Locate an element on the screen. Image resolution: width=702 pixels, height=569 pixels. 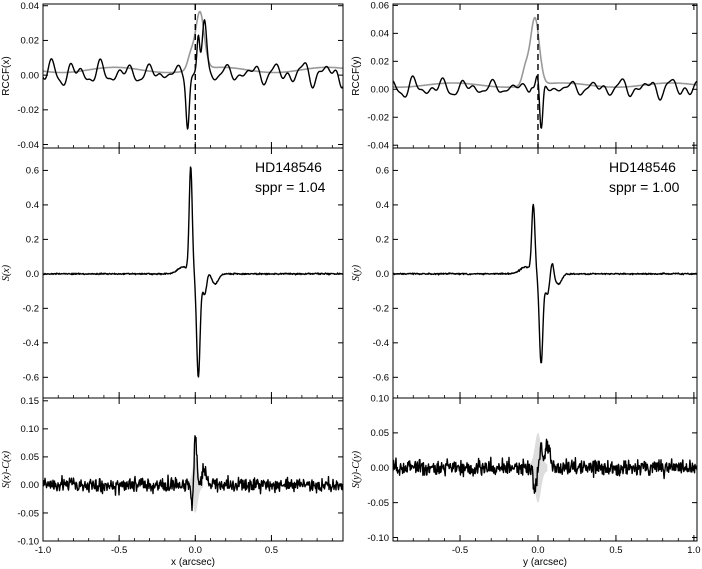
x-tick-label: -1.0 is located at coordinates (43, 550).